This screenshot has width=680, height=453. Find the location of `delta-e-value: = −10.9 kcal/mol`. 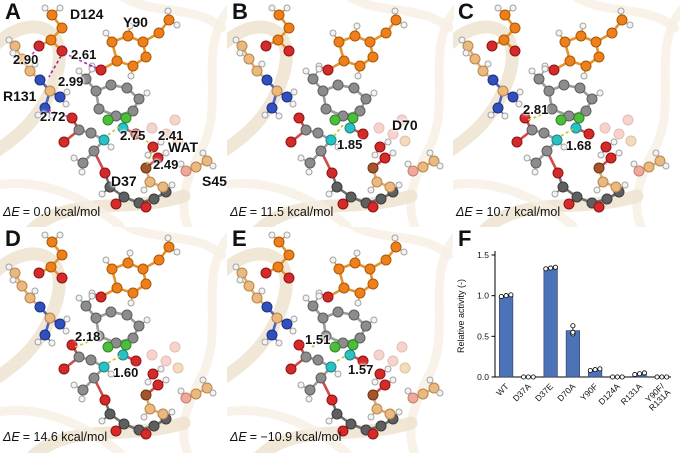

delta-e-value: = −10.9 kcal/mol is located at coordinates (295, 437).